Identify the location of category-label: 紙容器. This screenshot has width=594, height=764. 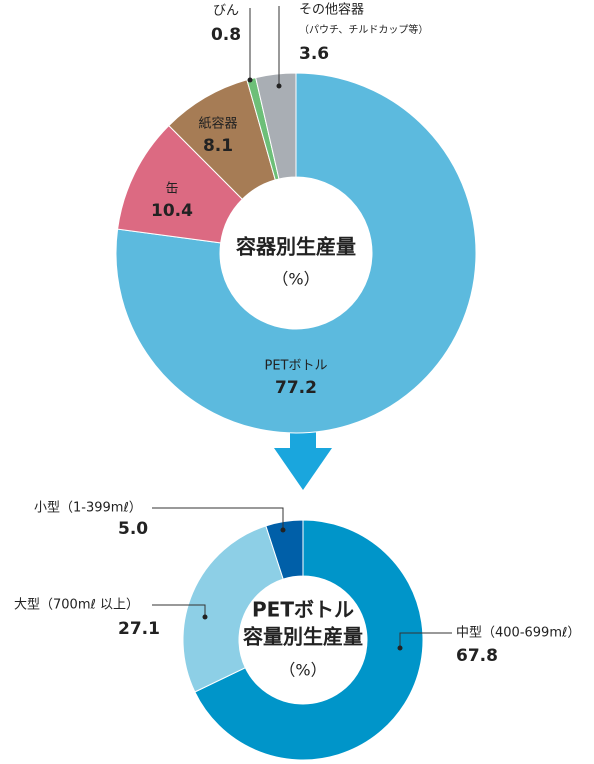
(217, 124).